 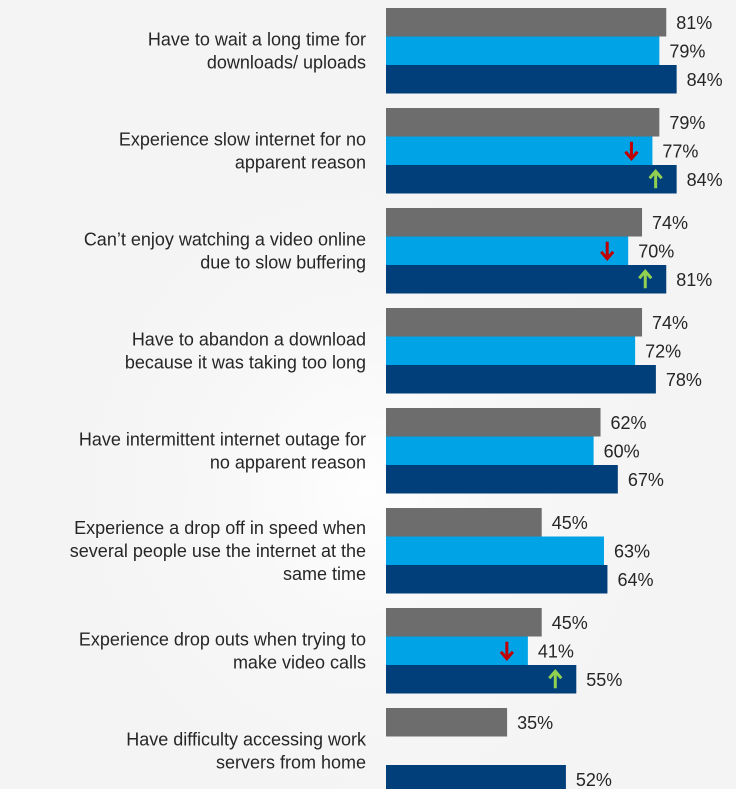 What do you see at coordinates (218, 551) in the screenshot?
I see `category-label: several people use the internet at the` at bounding box center [218, 551].